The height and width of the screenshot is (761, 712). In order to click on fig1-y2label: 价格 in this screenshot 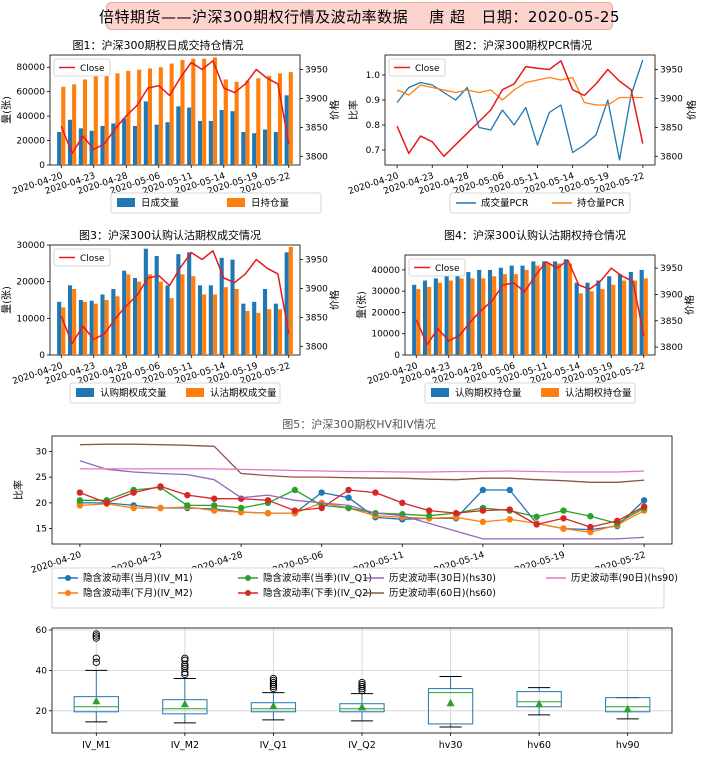, I will do `click(334, 110)`.